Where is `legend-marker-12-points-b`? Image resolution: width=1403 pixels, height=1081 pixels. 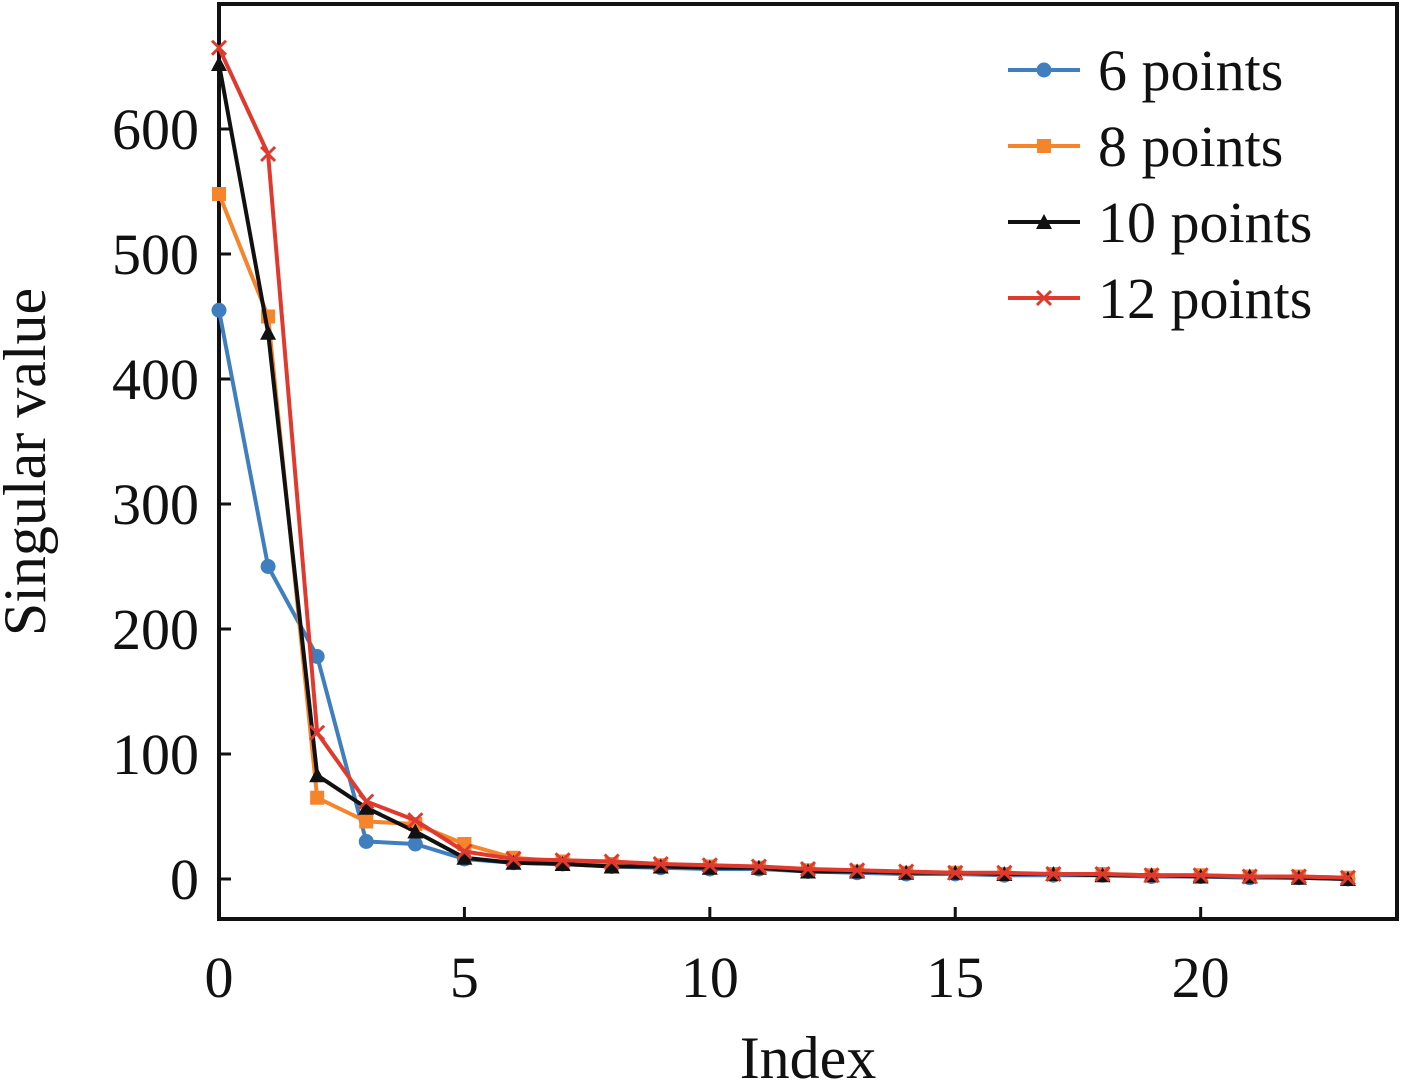
legend-marker-12-points-b is located at coordinates (1044, 298).